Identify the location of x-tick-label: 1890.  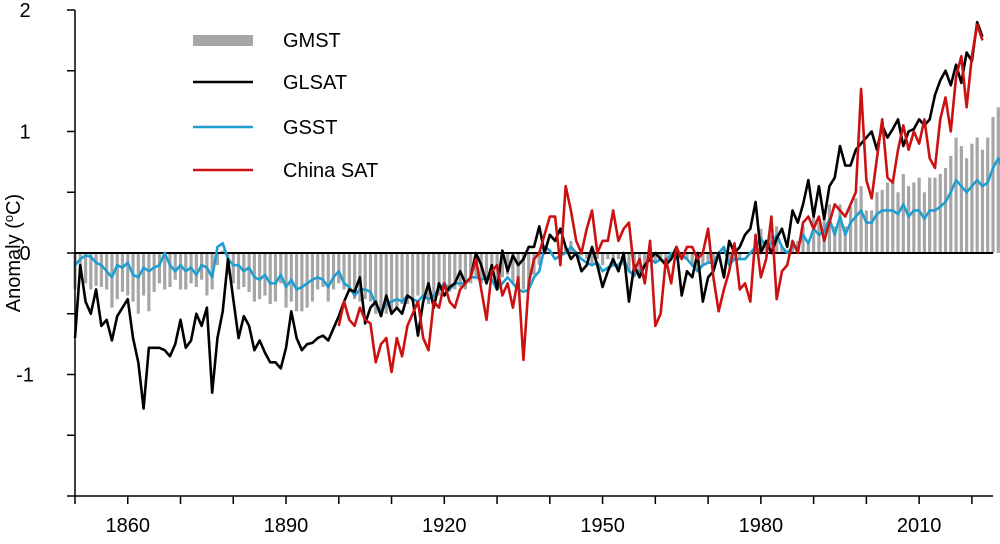
(286, 526).